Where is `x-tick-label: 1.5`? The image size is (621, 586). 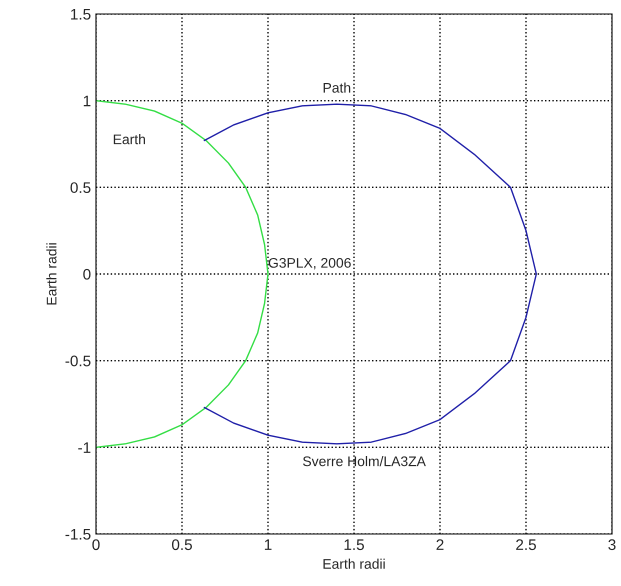
x-tick-label: 1.5 is located at coordinates (354, 544).